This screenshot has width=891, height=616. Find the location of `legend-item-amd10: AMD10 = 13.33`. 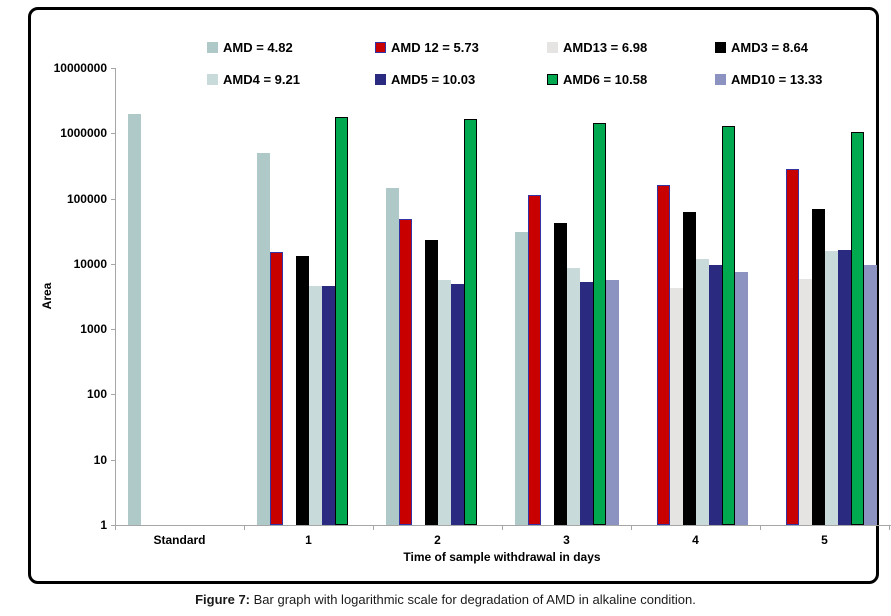

legend-item-amd10: AMD10 = 13.33 is located at coordinates (769, 79).